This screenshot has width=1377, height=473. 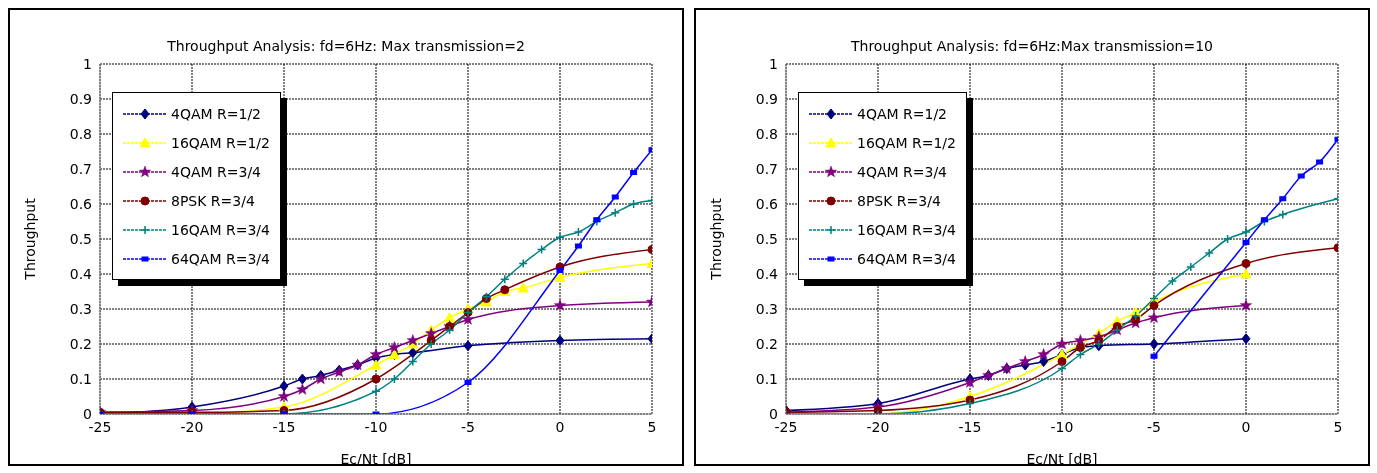 I want to click on chart-title: Throughput Analysis: fd=6Hz:Max transmission=10, so click(x=1032, y=46).